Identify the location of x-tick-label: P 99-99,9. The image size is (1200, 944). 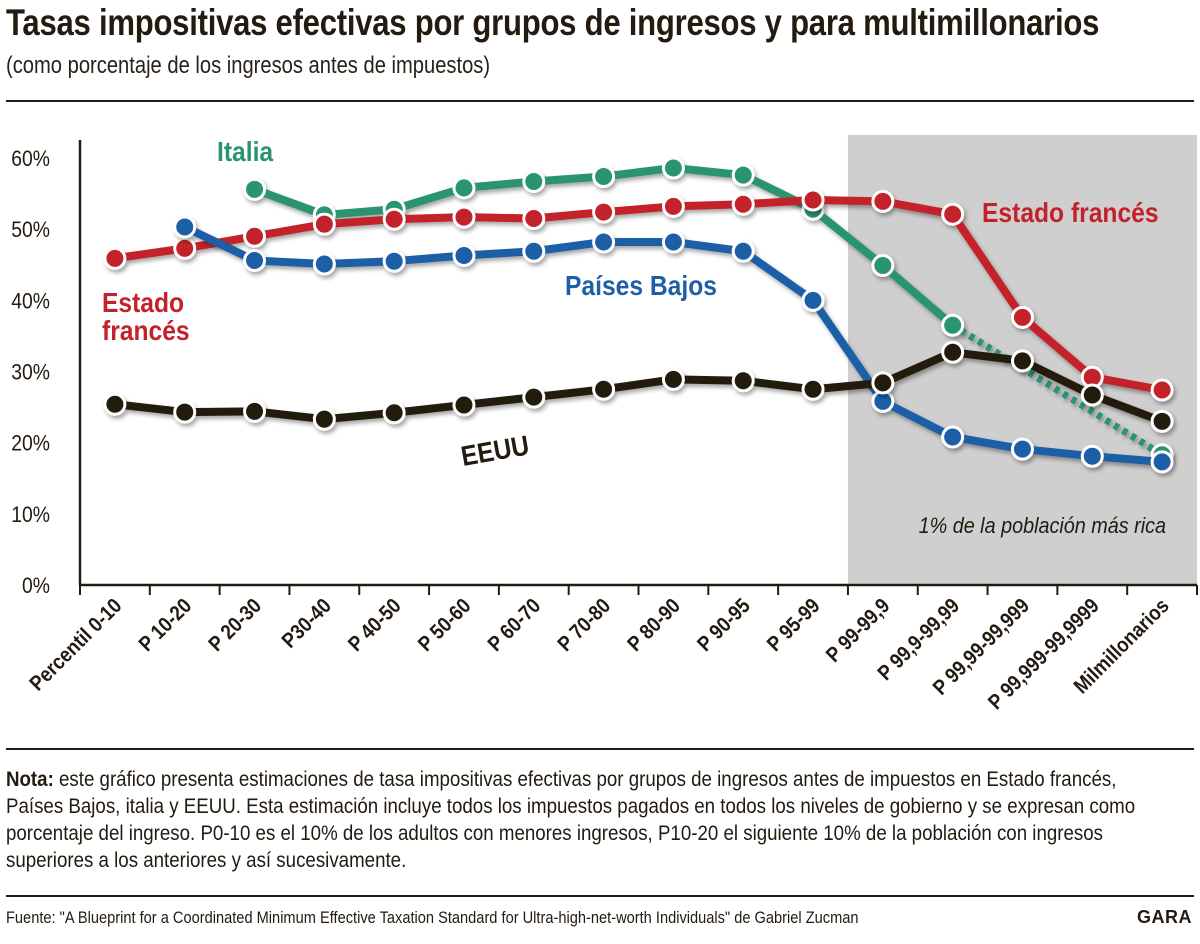
(858, 630).